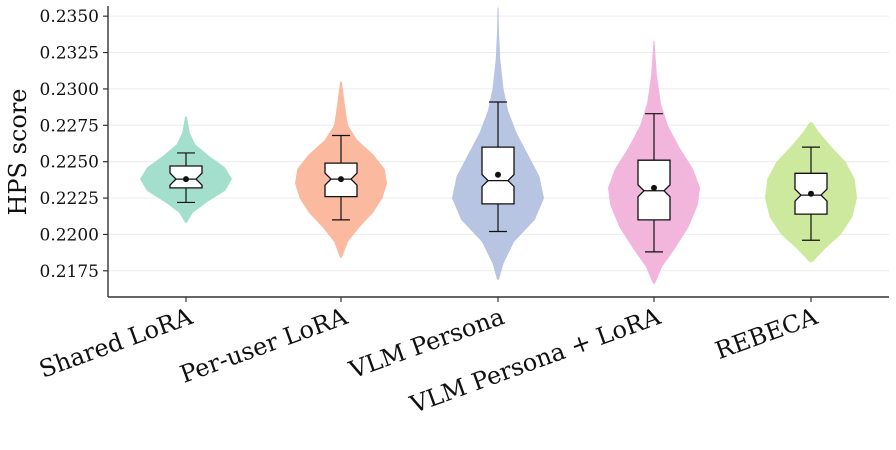  Describe the element at coordinates (766, 333) in the screenshot. I see `x-tick-label: REBECA` at that location.